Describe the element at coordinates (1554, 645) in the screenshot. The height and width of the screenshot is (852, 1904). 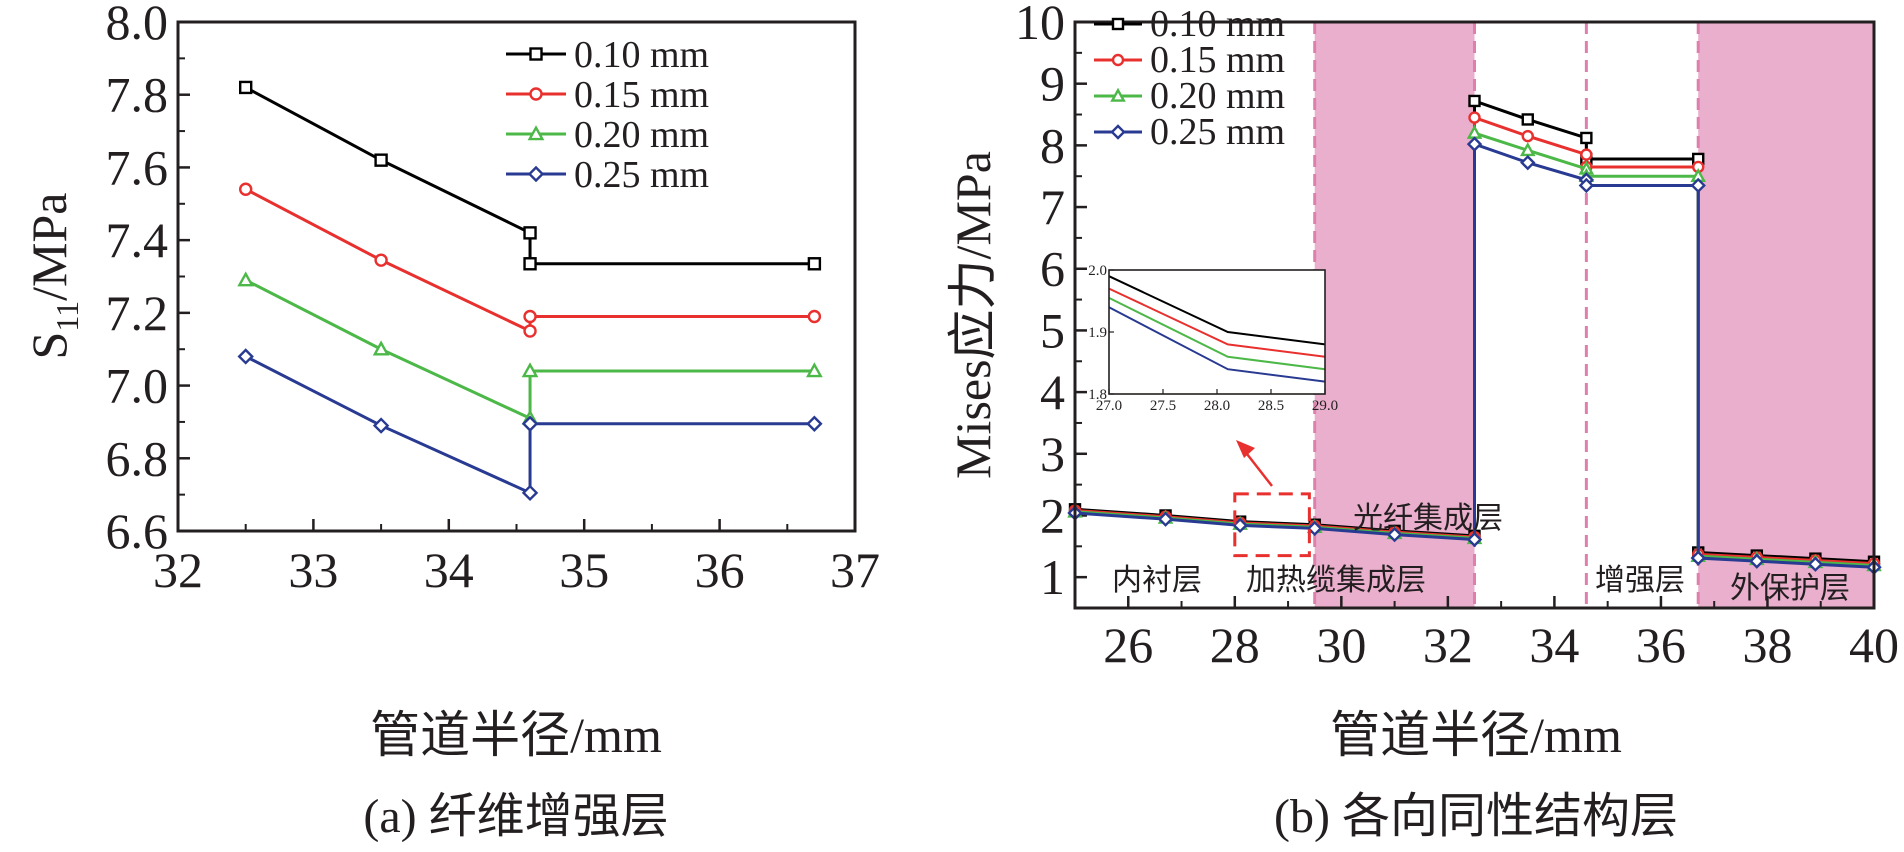
I see `x-tick-label: 34` at that location.